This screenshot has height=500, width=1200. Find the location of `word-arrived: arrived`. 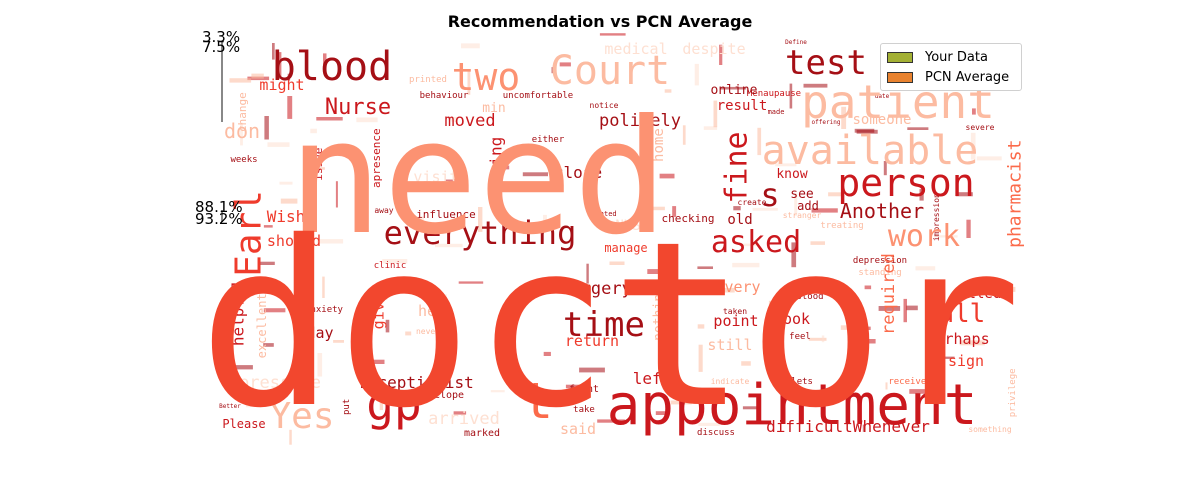

word-arrived: arrived is located at coordinates (464, 419).